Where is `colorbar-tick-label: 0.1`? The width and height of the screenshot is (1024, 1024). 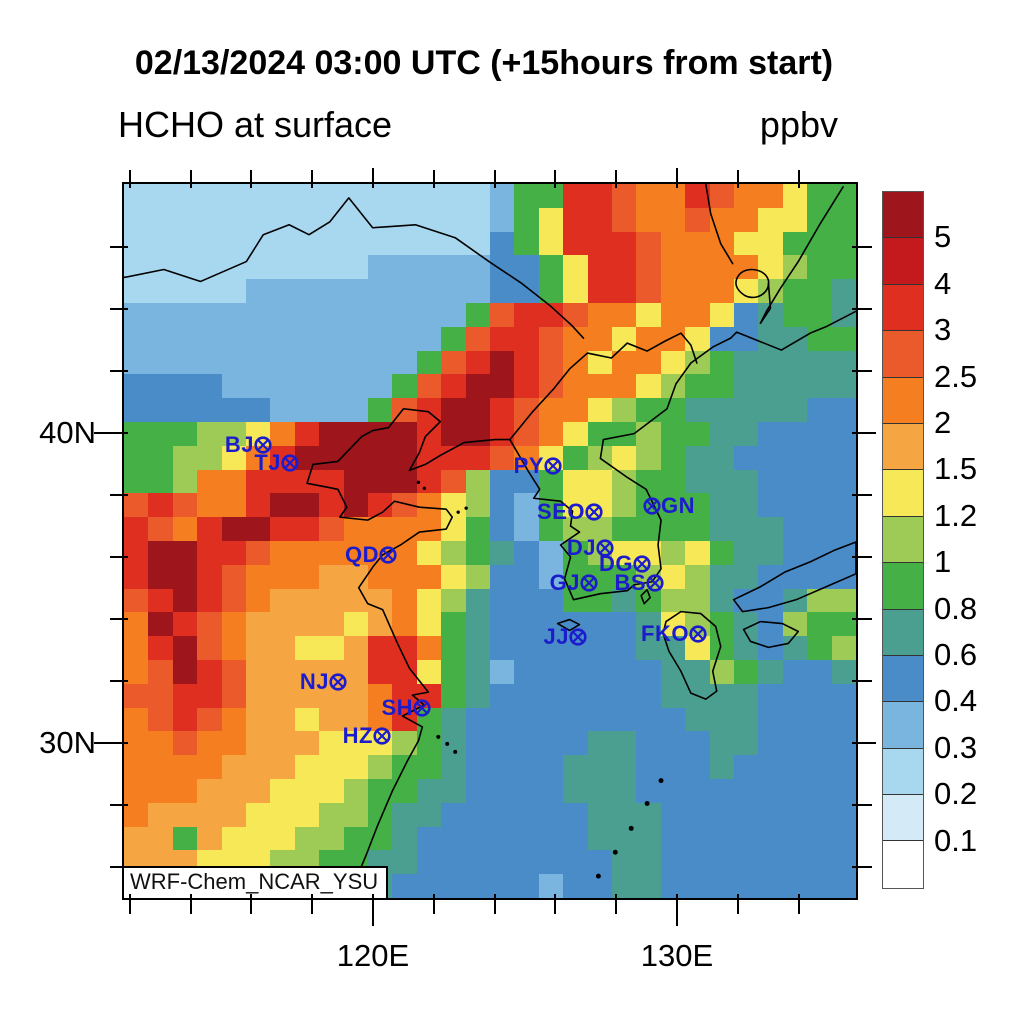 colorbar-tick-label: 0.1 is located at coordinates (956, 840).